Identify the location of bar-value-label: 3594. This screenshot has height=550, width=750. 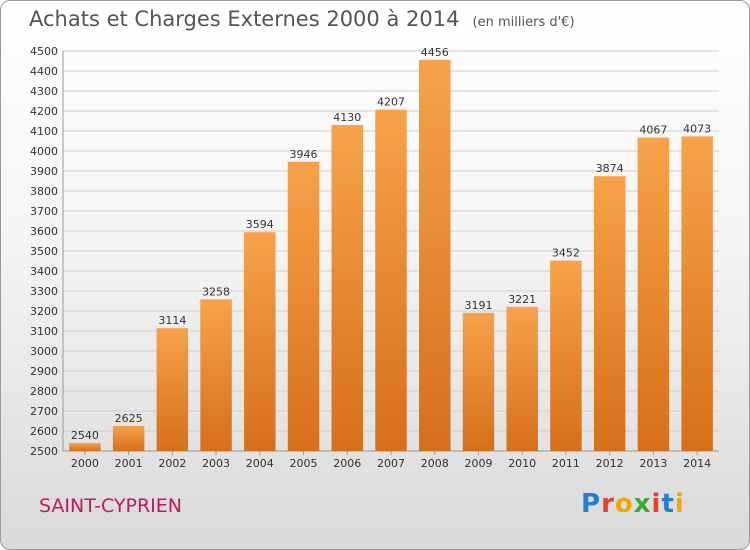
(260, 224).